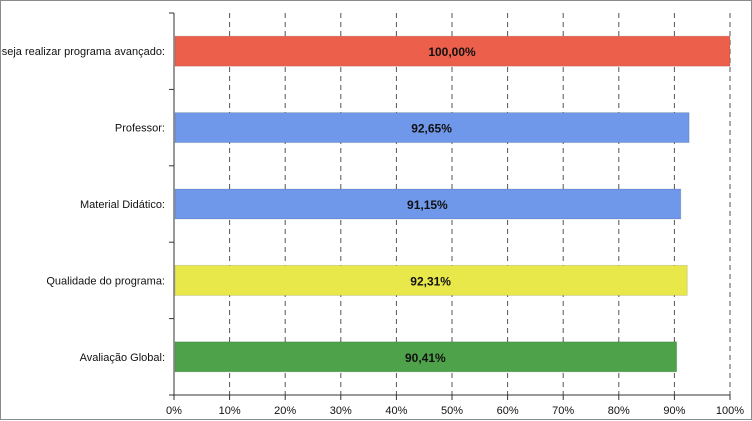  What do you see at coordinates (396, 411) in the screenshot?
I see `x-tick-label: 40%` at bounding box center [396, 411].